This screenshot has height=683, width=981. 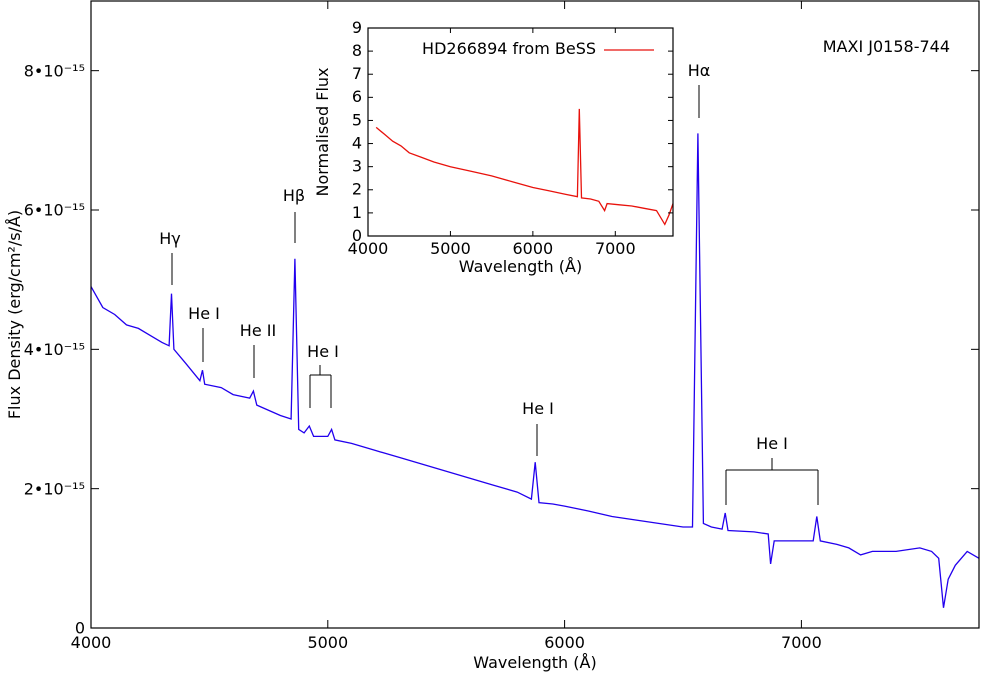 I want to click on plot-frame, so click(x=520, y=132).